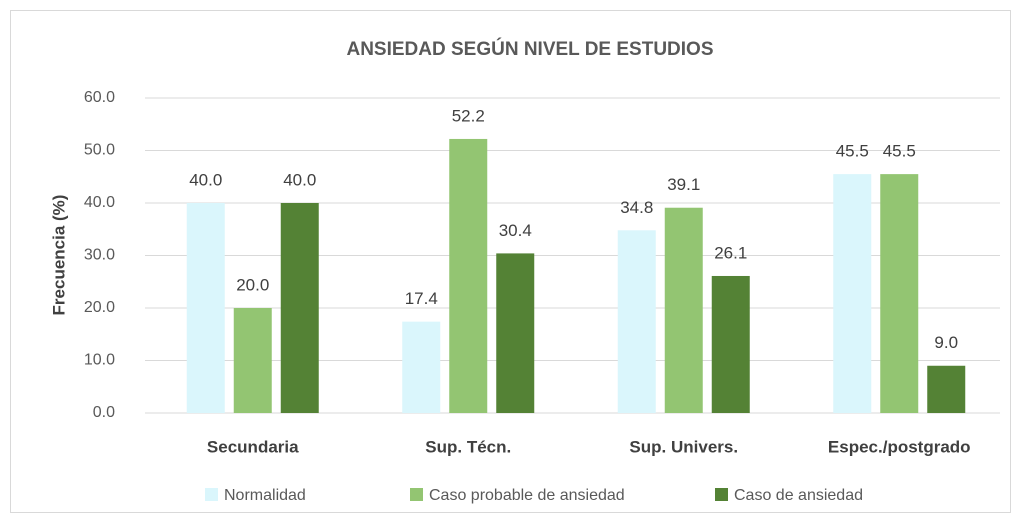  I want to click on data-label: 34.8, so click(636, 207).